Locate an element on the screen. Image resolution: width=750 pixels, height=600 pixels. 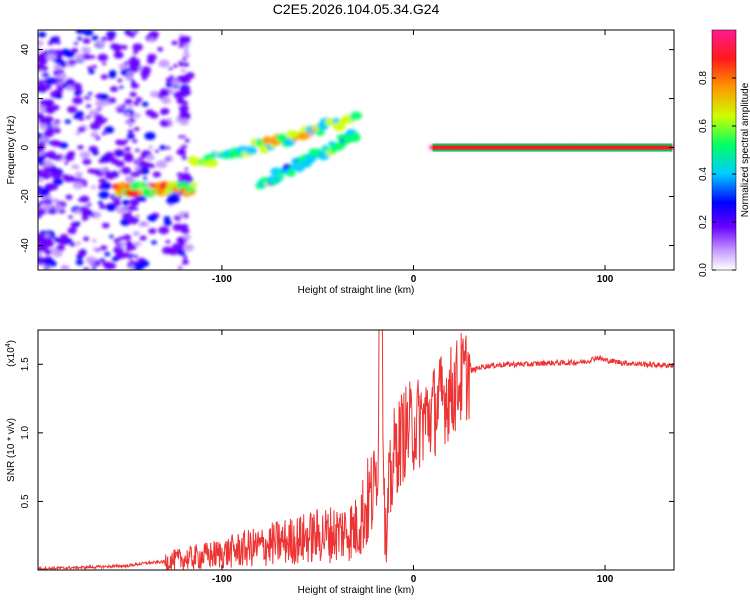
colorbar-gradient is located at coordinates (724, 150).